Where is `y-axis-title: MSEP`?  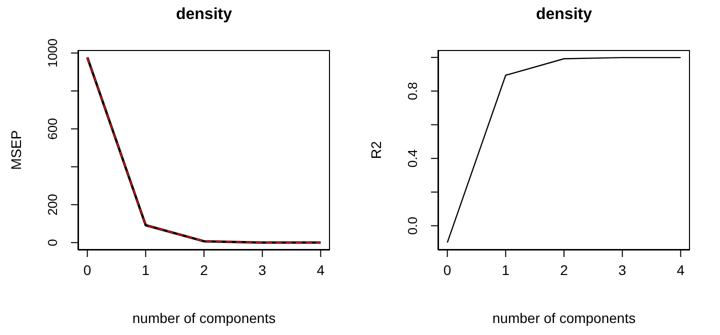 y-axis-title: MSEP is located at coordinates (16, 150).